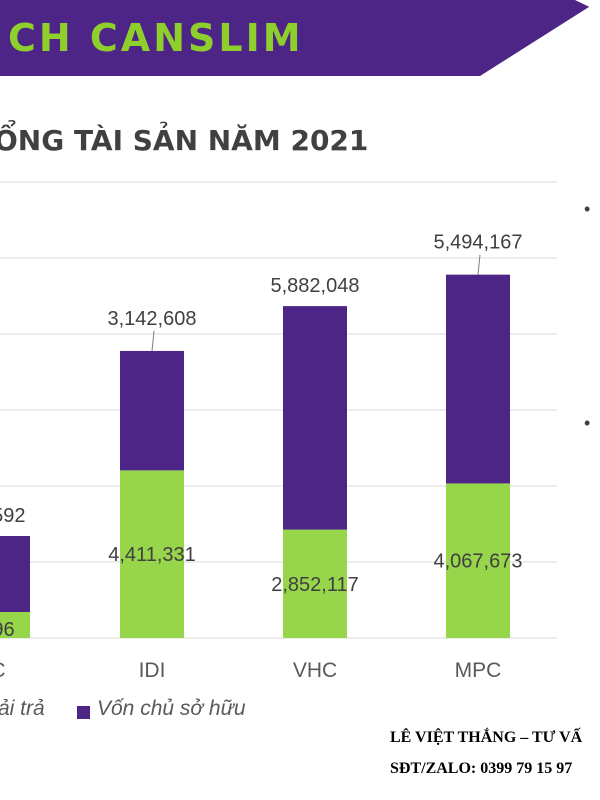  I want to click on chart-title: ỔNG TÀI SẢN NĂM 2021, so click(184, 140).